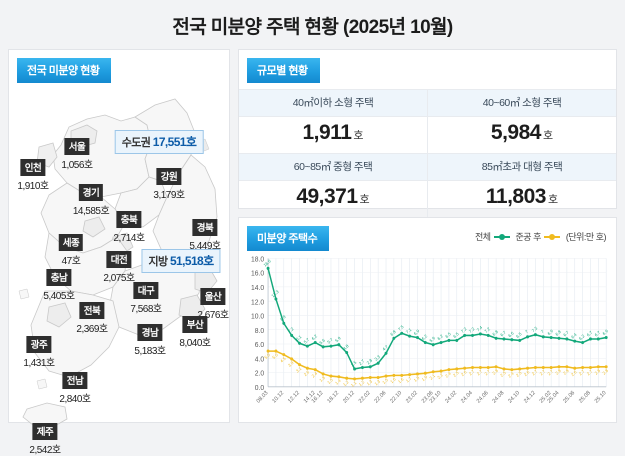 The height and width of the screenshot is (456, 625). I want to click on map-region-chungnam: 충남 5,405호, so click(59, 285).